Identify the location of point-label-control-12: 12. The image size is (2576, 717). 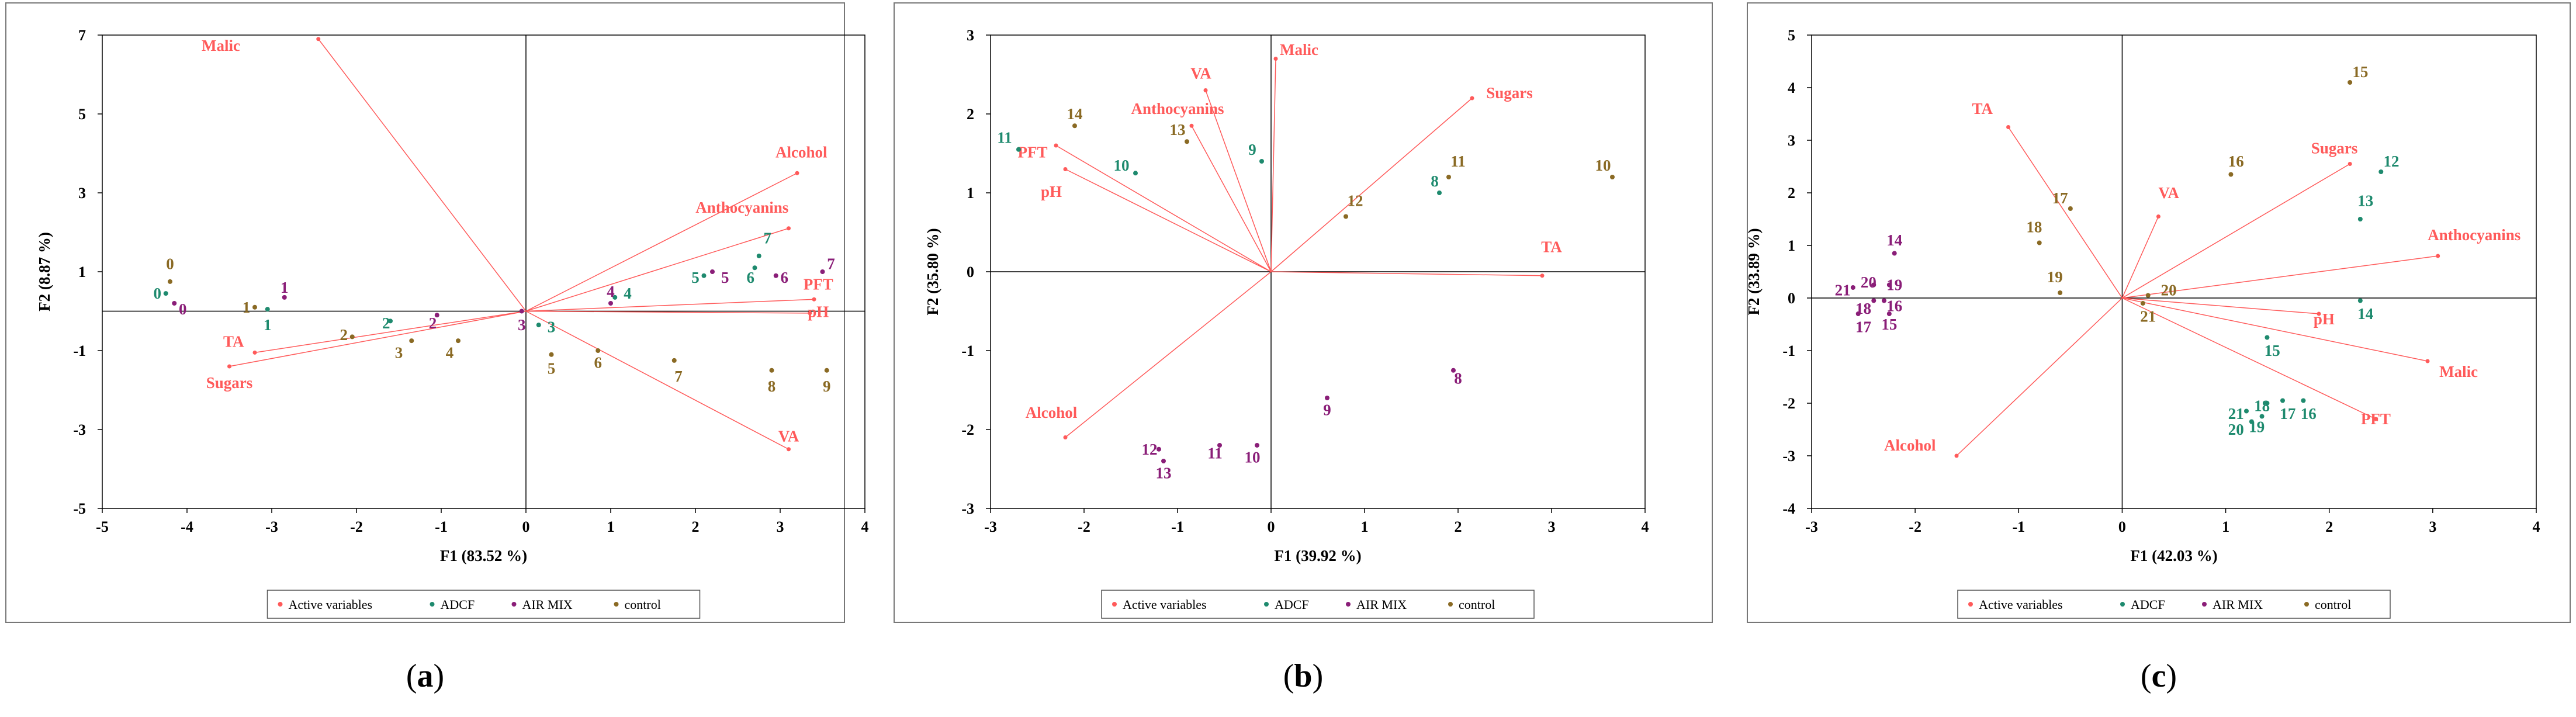
(1355, 201).